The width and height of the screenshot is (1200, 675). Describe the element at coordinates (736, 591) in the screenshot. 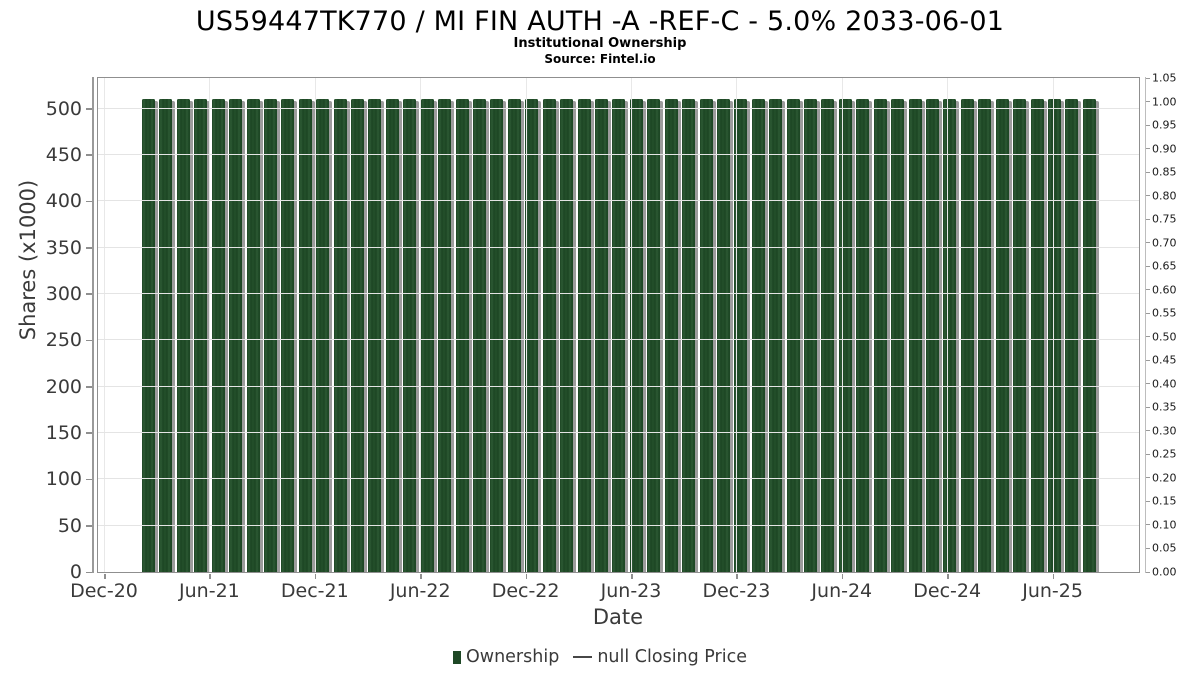

I see `x-tick-label: Dec-23` at that location.